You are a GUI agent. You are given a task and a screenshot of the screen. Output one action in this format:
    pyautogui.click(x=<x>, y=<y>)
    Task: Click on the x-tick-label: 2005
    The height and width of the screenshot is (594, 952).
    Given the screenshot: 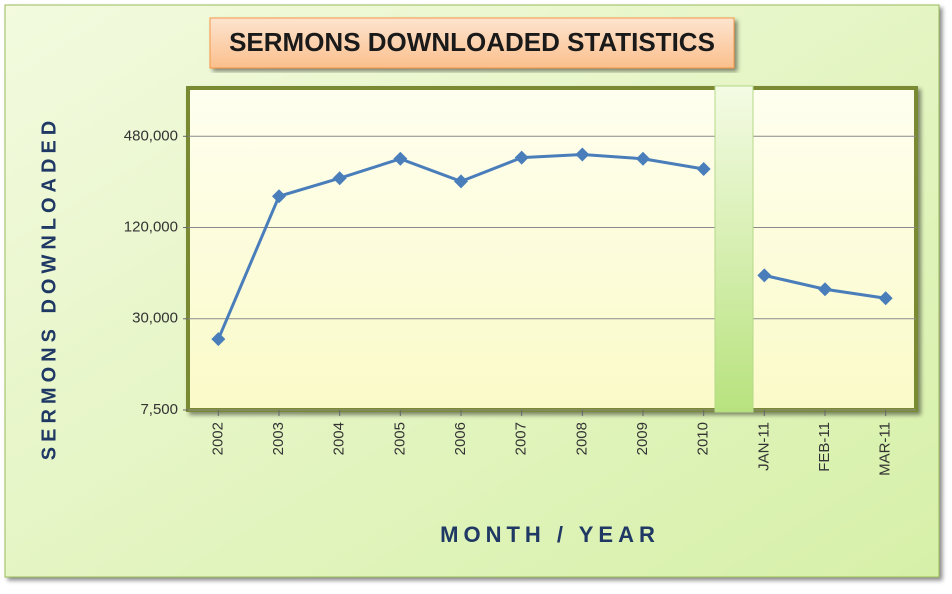 What is the action you would take?
    pyautogui.click(x=399, y=438)
    